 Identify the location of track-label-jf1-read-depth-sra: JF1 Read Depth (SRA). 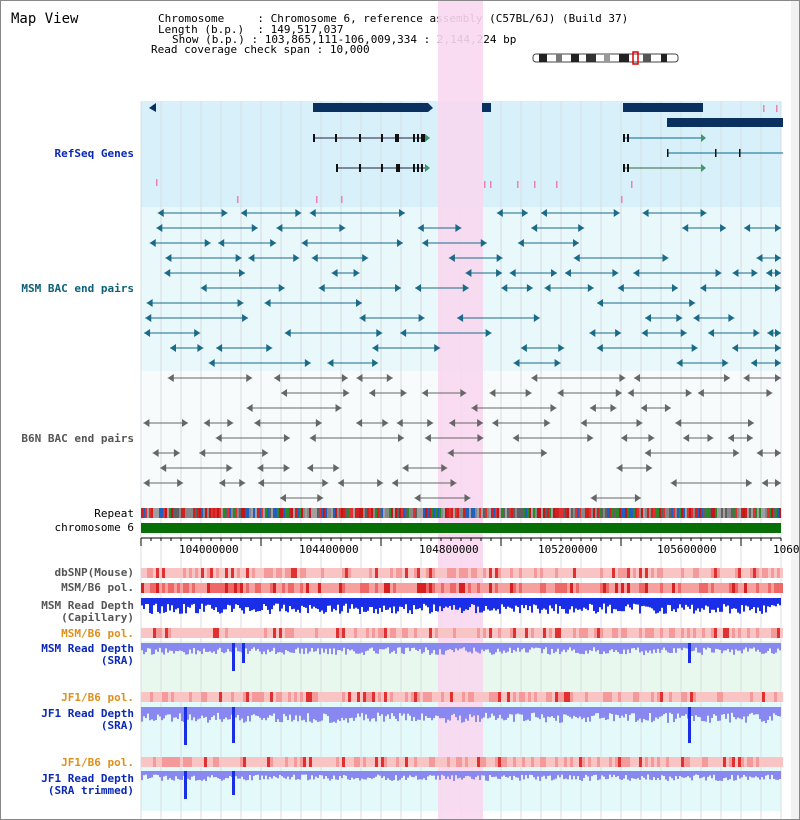
(87, 719).